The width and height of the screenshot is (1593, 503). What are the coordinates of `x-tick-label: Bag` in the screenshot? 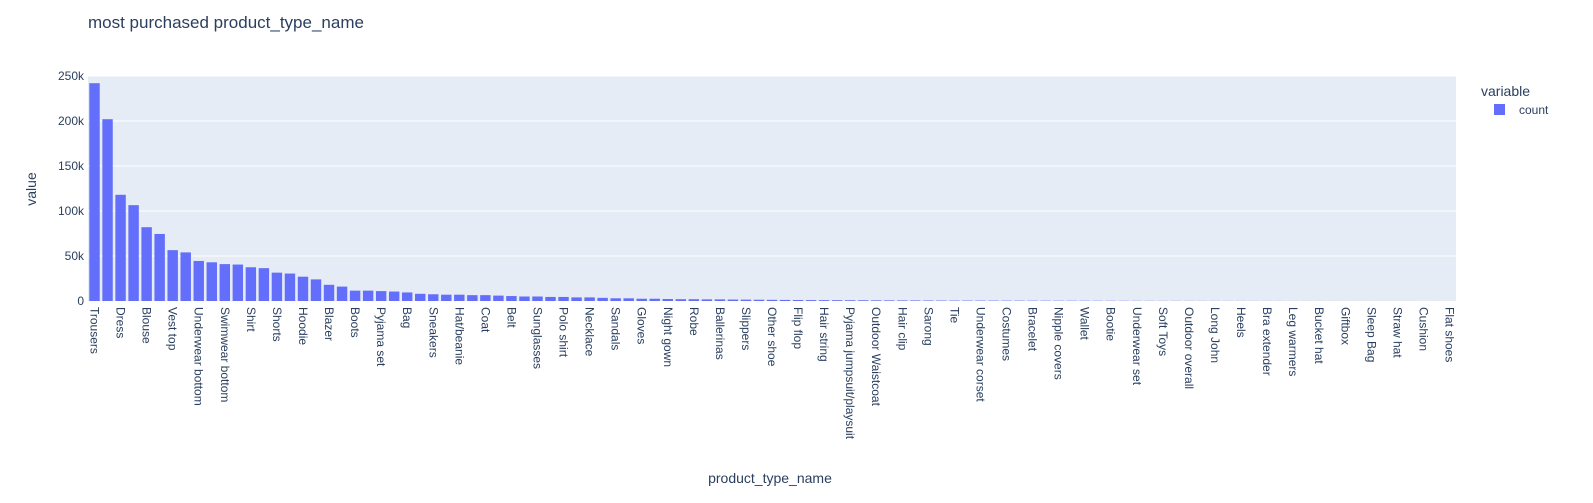 It's located at (407, 317).